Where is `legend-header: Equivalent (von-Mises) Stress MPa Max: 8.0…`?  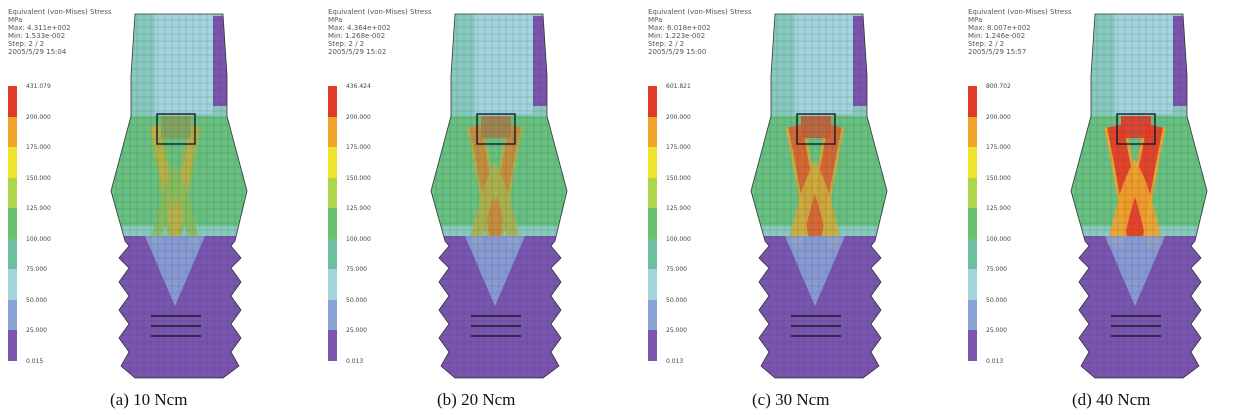
legend-header: Equivalent (von-Mises) Stress MPa Max: 8.0… is located at coordinates (1020, 32).